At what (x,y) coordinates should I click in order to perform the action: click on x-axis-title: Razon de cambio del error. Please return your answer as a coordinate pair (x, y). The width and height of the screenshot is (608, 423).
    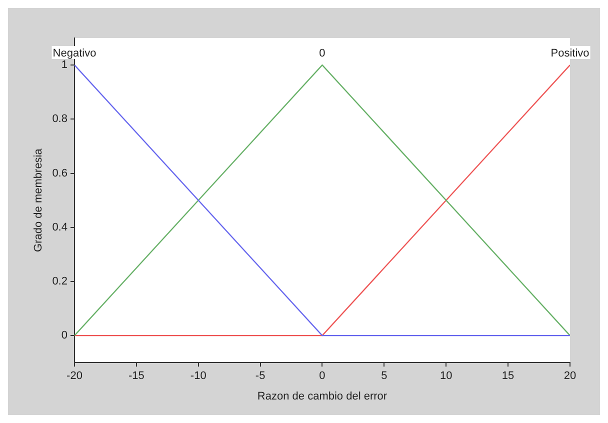
    Looking at the image, I should click on (322, 396).